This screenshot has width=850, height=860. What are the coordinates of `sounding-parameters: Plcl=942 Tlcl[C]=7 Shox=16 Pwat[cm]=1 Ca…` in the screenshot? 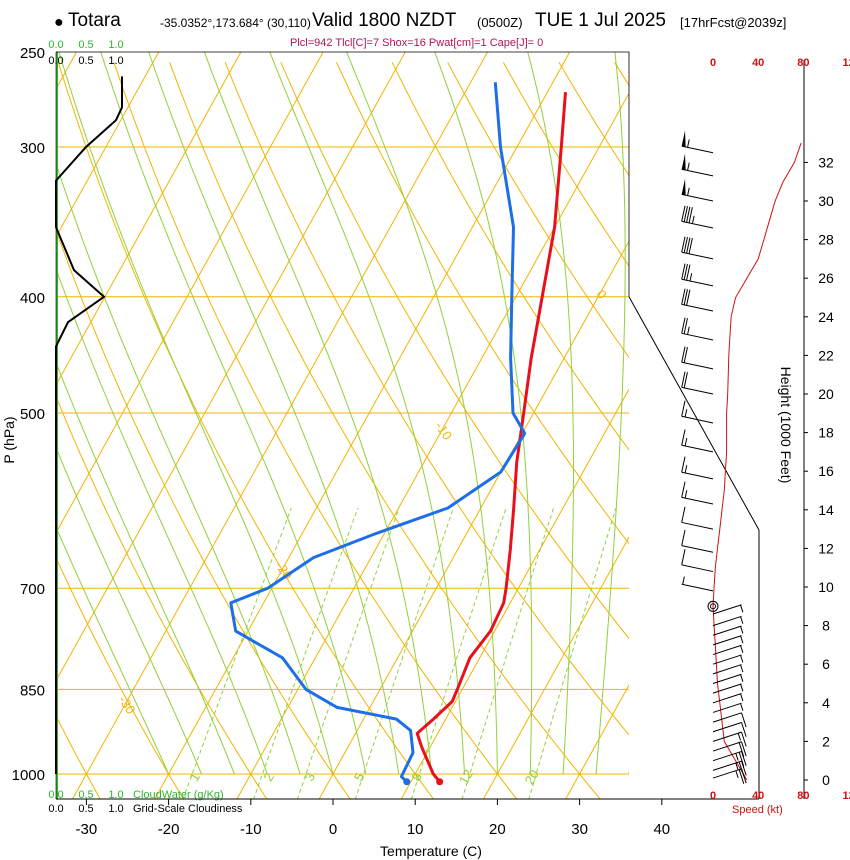 It's located at (417, 43).